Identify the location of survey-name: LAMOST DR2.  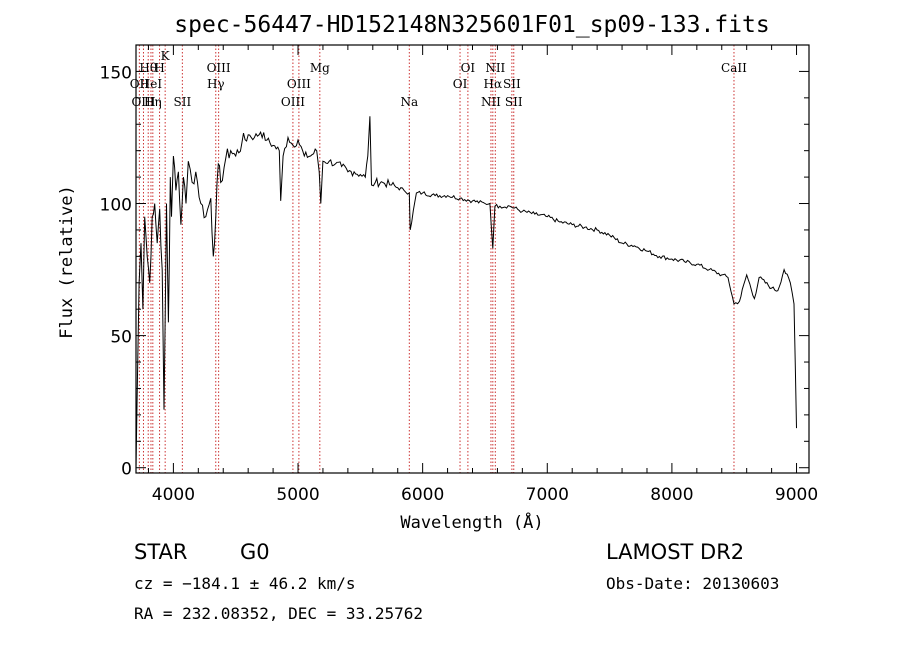
(675, 552).